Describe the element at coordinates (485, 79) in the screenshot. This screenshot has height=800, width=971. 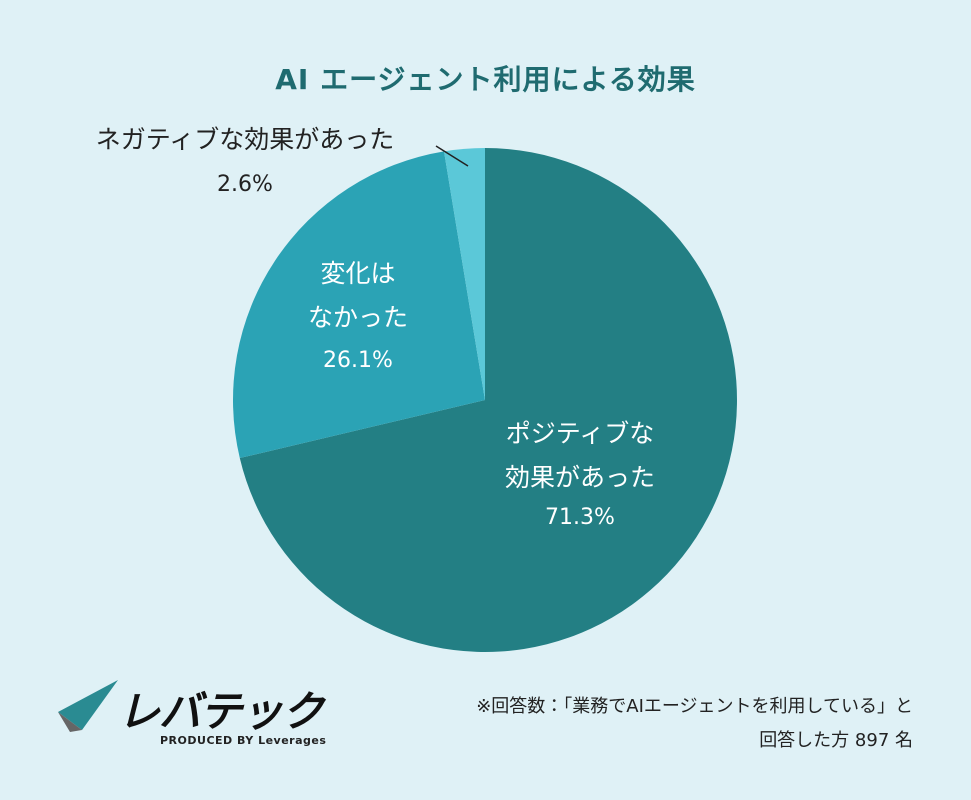
I see `chart-title: AI エージェント利用による効果` at that location.